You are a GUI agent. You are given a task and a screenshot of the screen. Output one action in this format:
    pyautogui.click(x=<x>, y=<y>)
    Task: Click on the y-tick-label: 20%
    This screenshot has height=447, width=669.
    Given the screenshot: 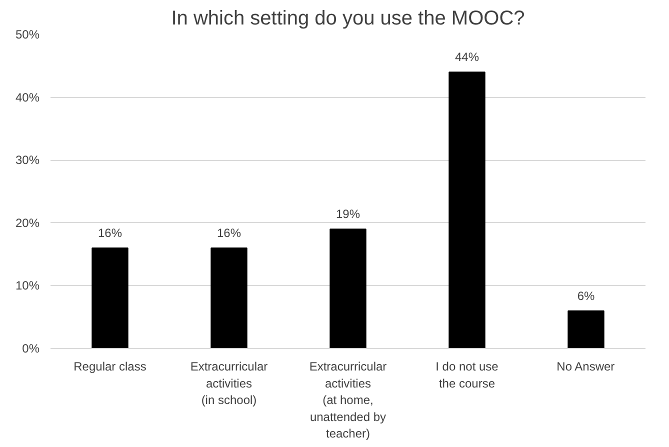 What is the action you would take?
    pyautogui.click(x=27, y=223)
    